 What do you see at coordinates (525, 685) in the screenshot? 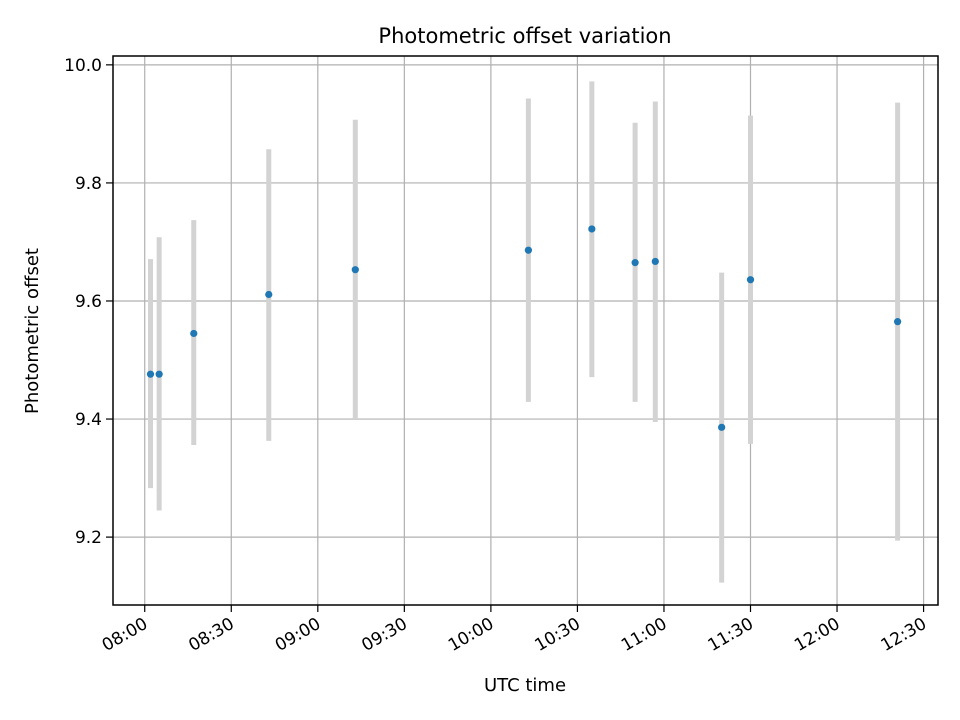
I see `x-axis-label: UTC time` at bounding box center [525, 685].